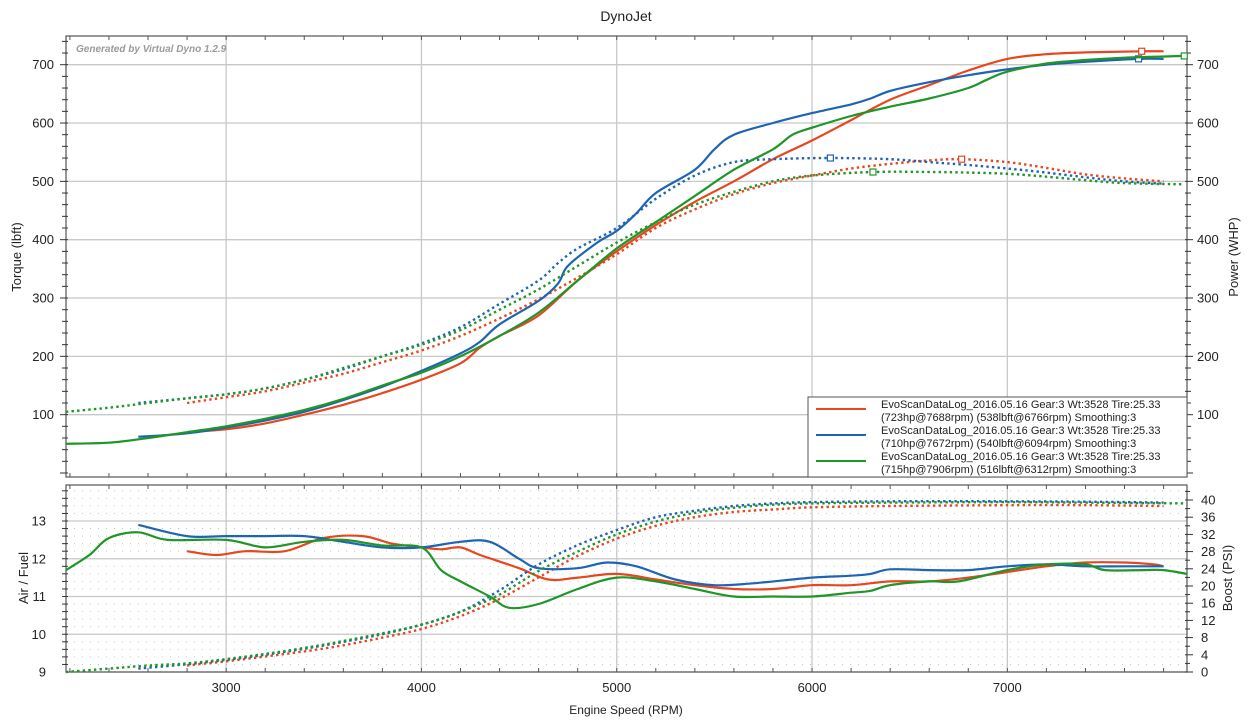 This screenshot has width=1248, height=723. What do you see at coordinates (43, 414) in the screenshot?
I see `torque-tick-label: 100` at bounding box center [43, 414].